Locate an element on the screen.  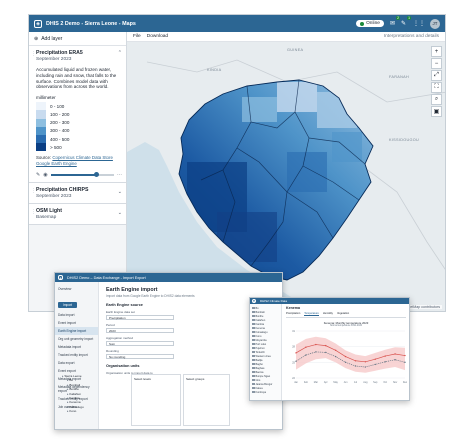
layer-card-osm-light: ⋮ ⌄ OSM Light Basemap is located at coordinates (77, 214).